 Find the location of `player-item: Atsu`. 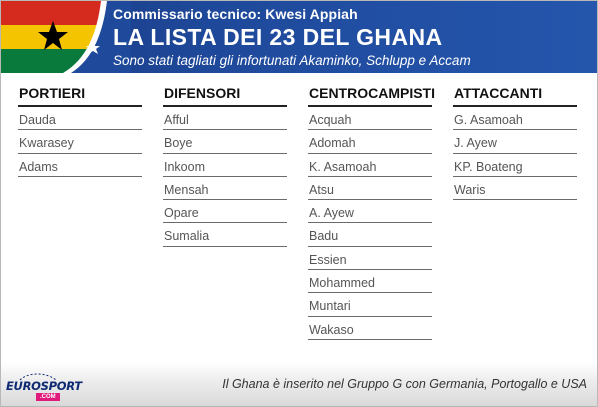

player-item: Atsu is located at coordinates (370, 189).